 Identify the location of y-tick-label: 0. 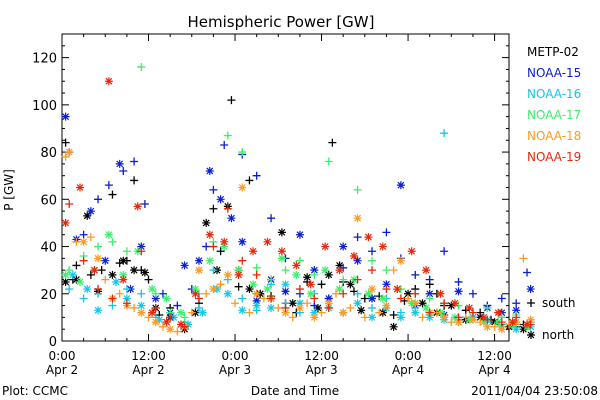
(53, 342).